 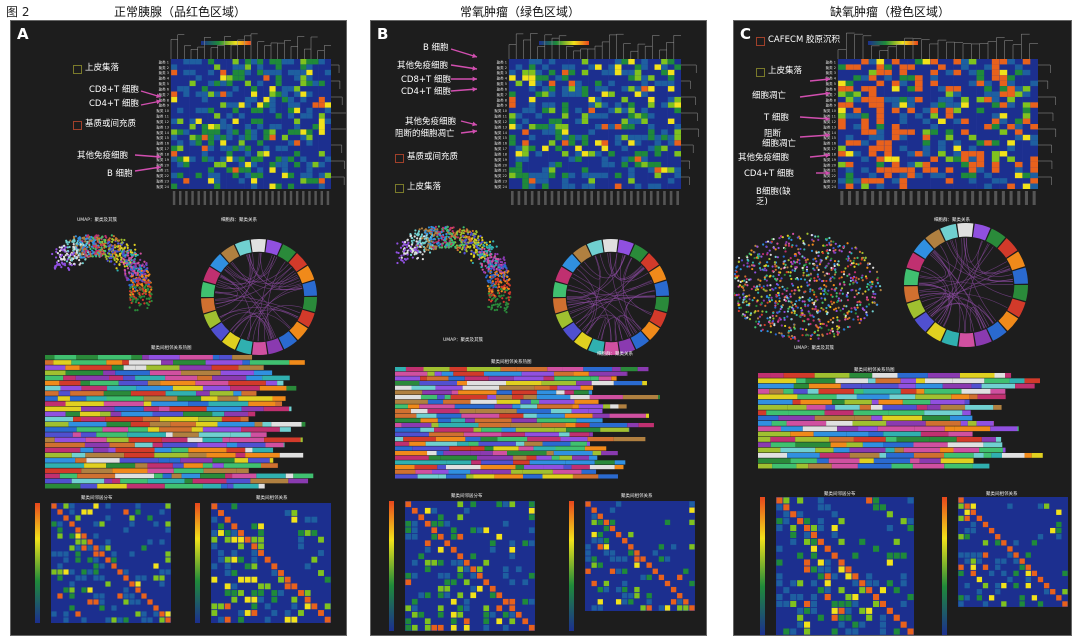 What do you see at coordinates (625, 247) in the screenshot?
I see `circos-segment` at bounding box center [625, 247].